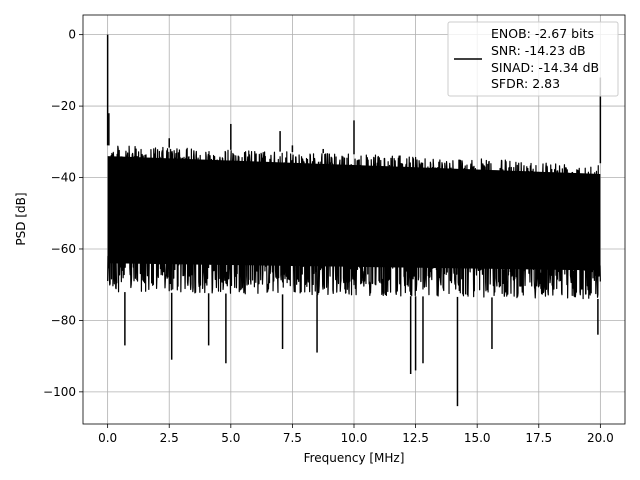 The height and width of the screenshot is (480, 640). I want to click on x-tick-label: 0.0, so click(107, 438).